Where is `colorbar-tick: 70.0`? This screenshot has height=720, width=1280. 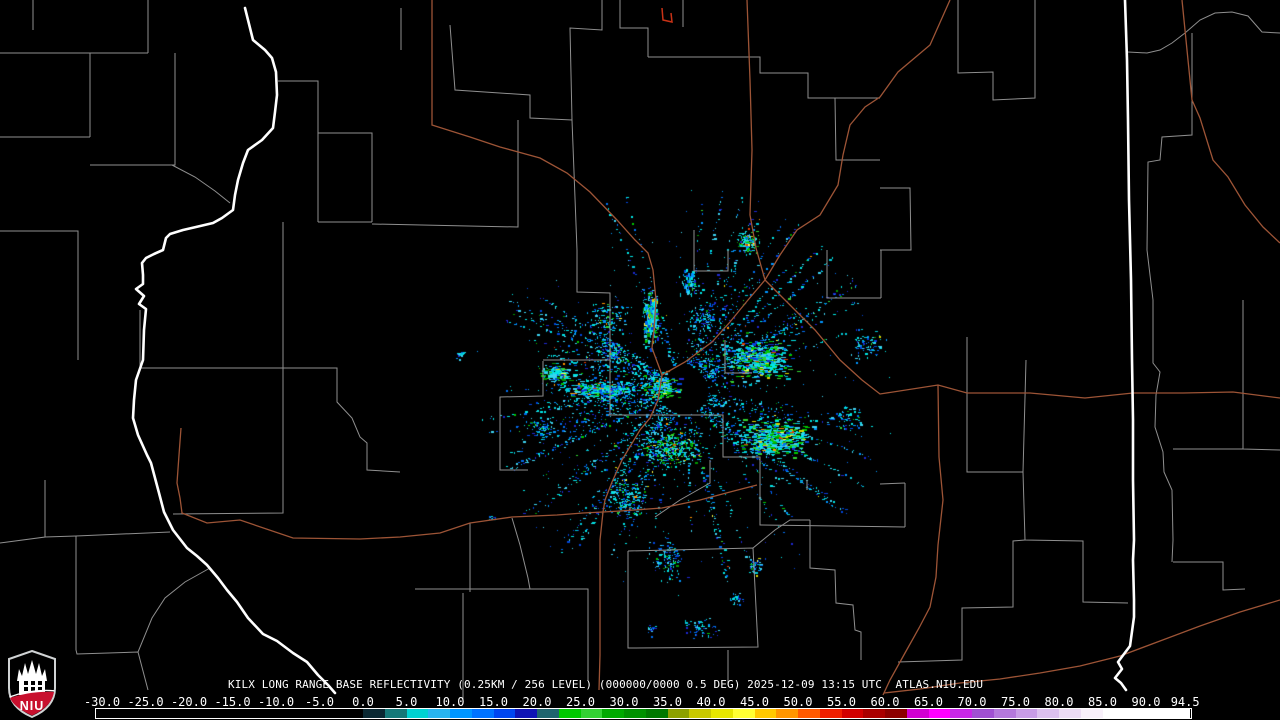
colorbar-tick: 70.0 is located at coordinates (972, 702).